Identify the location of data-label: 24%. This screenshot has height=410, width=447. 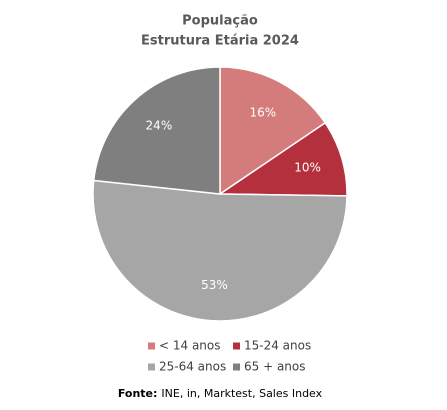
(159, 125).